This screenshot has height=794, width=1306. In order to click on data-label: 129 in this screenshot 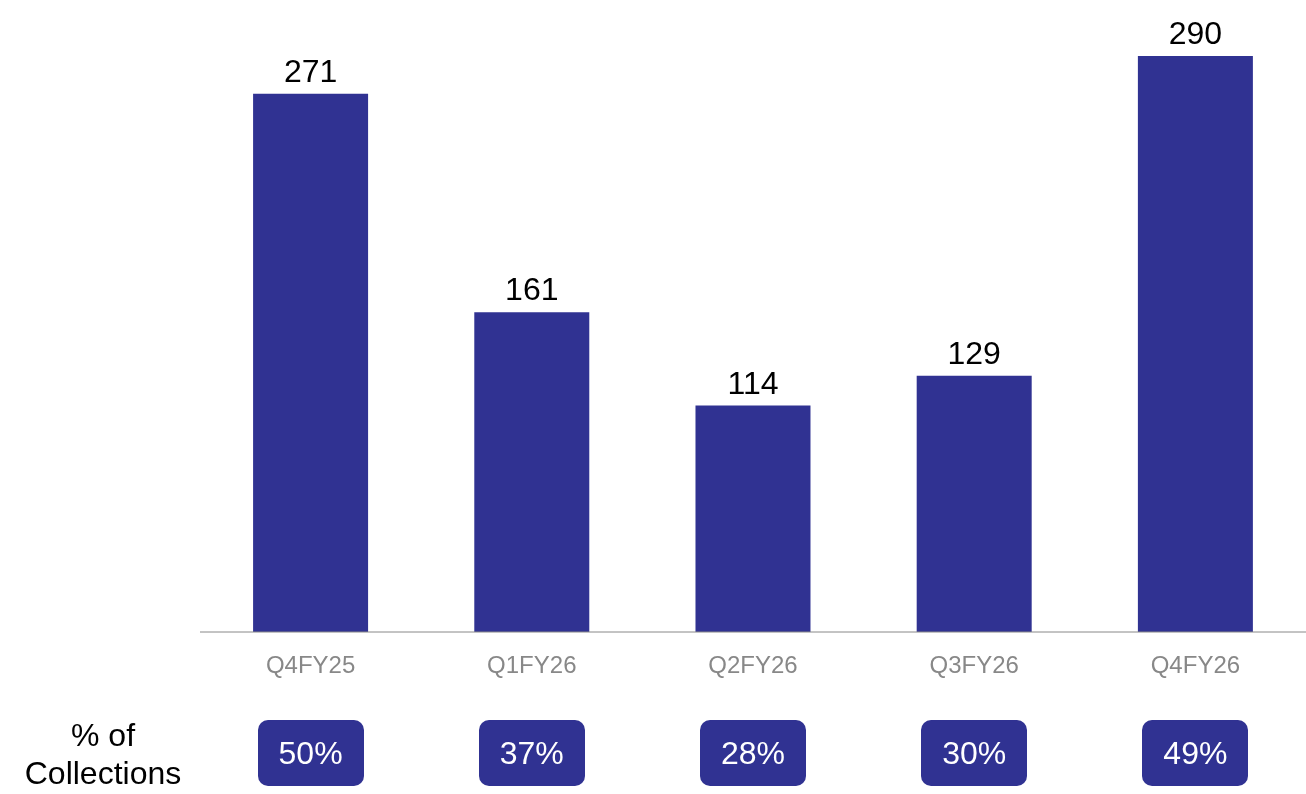, I will do `click(974, 352)`.